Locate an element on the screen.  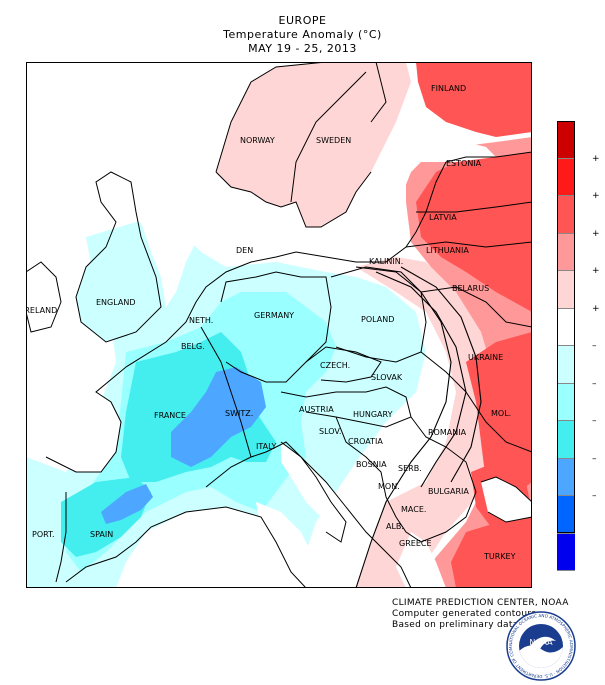
label-estonia: ESTONIA is located at coordinates (464, 163).